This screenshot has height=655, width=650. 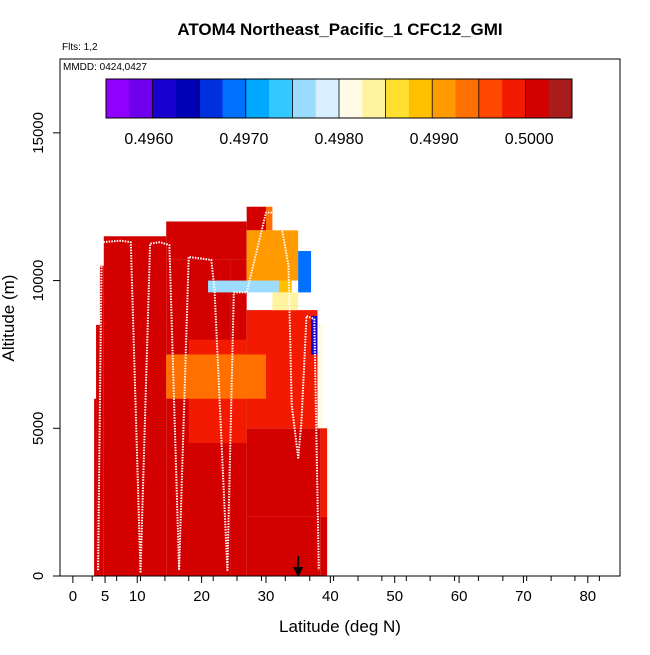 What do you see at coordinates (80, 47) in the screenshot?
I see `flights-label: Flts: 1,2` at bounding box center [80, 47].